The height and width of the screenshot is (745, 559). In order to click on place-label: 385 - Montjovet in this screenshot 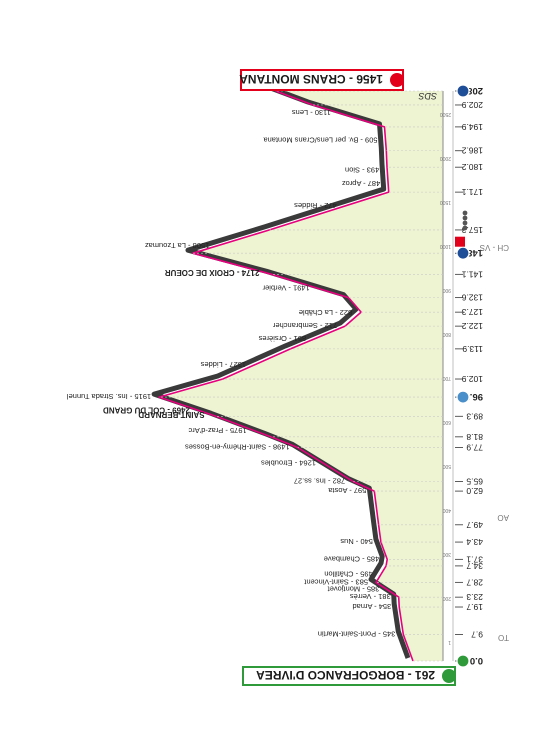, I will do `click(353, 589)`.